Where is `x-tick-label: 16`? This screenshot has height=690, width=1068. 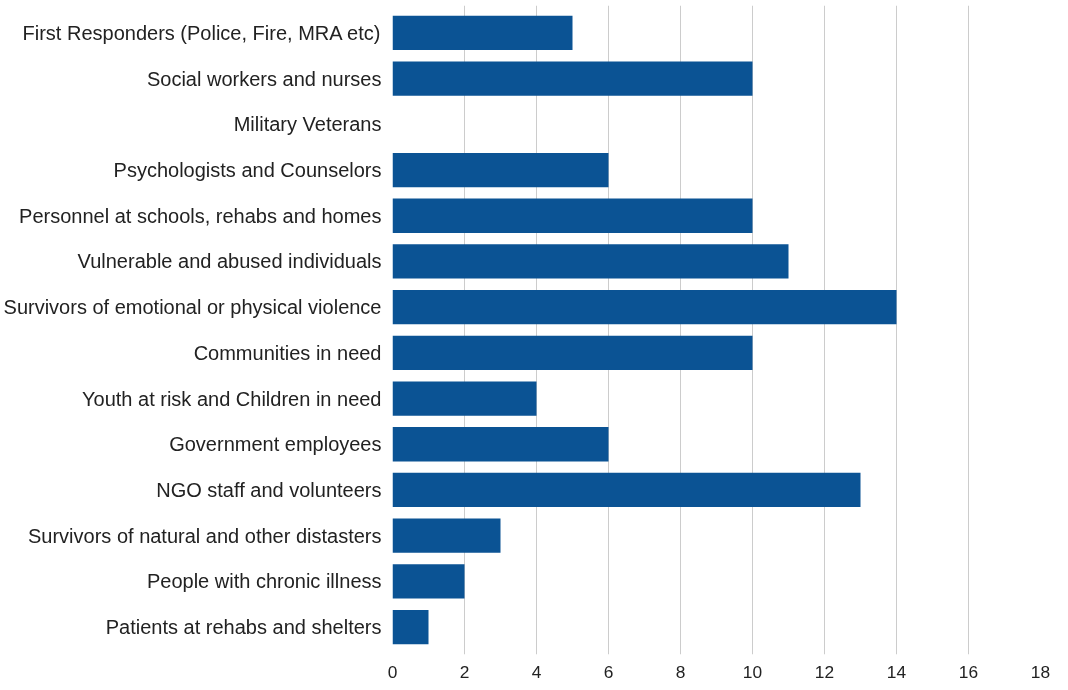 x-tick-label: 16 is located at coordinates (968, 671).